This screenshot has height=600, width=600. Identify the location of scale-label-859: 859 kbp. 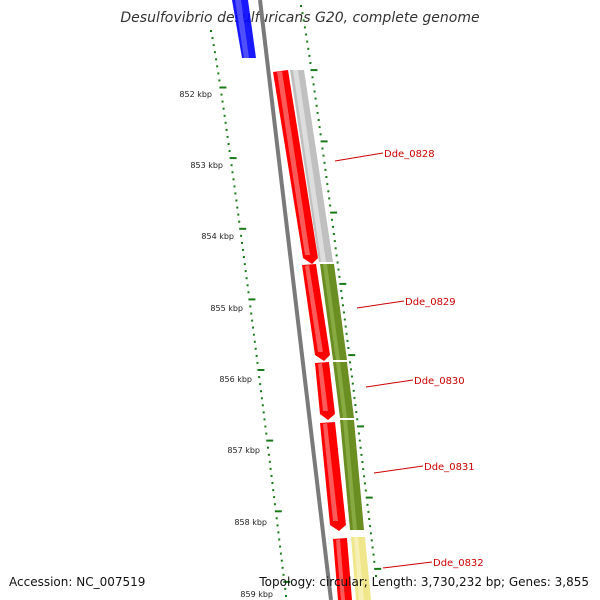
(256, 594).